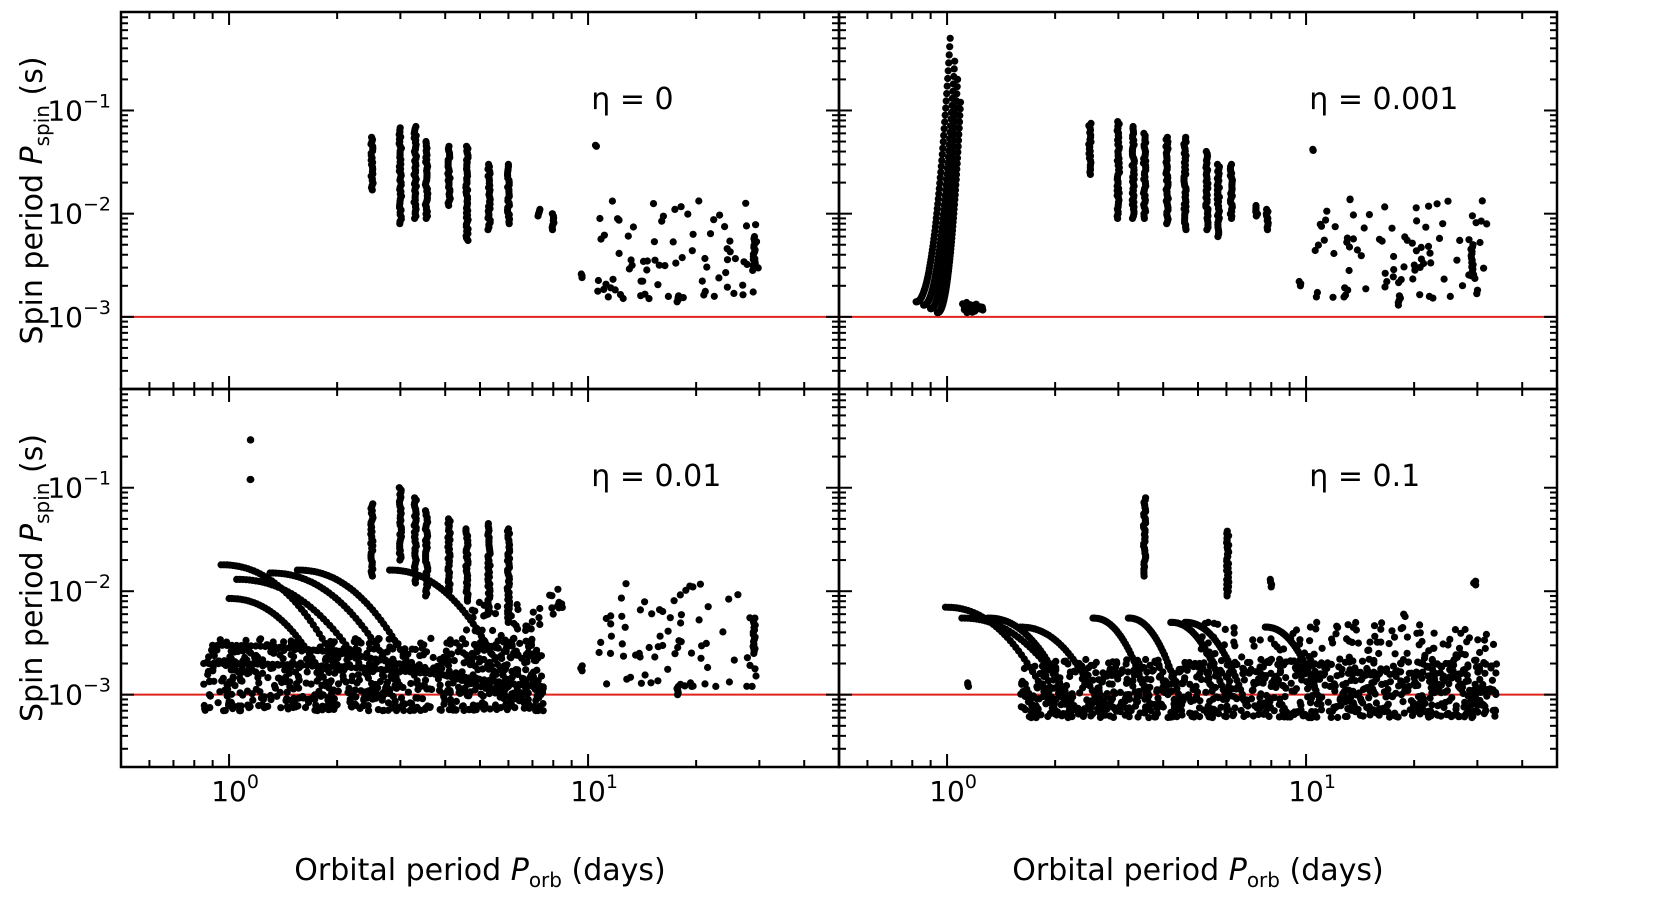 Image resolution: width=1661 pixels, height=898 pixels. I want to click on y-tick-label: 10−3, so click(79, 315).